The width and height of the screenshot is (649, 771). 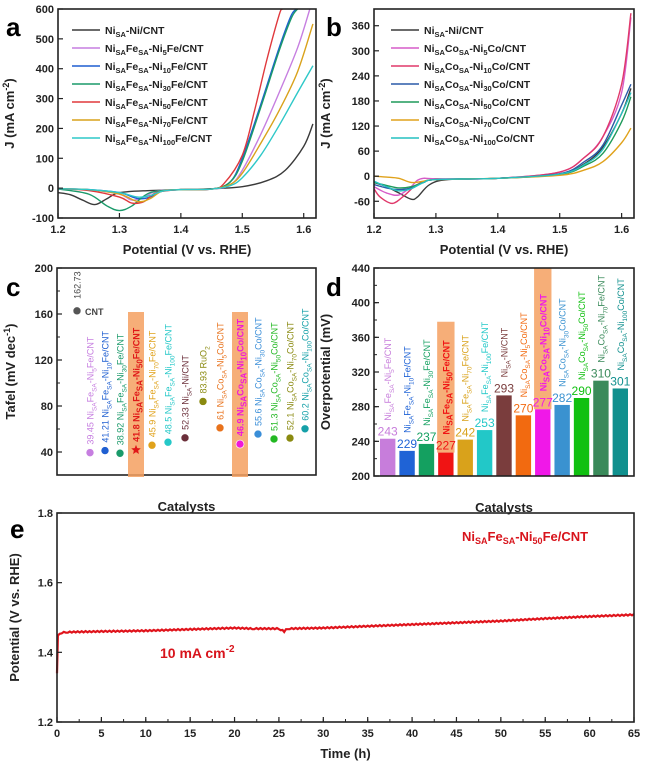 I want to click on bar-category-label: NiSA​CoSA​-Ni50​Co/CNT, so click(x=583, y=335).